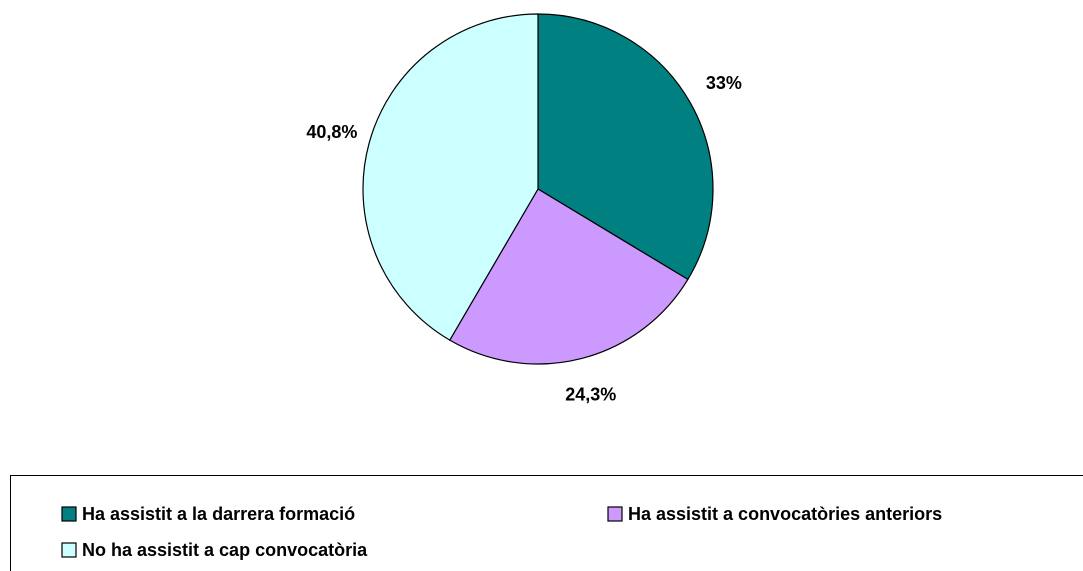  What do you see at coordinates (590, 395) in the screenshot?
I see `data-label: 24,3%` at bounding box center [590, 395].